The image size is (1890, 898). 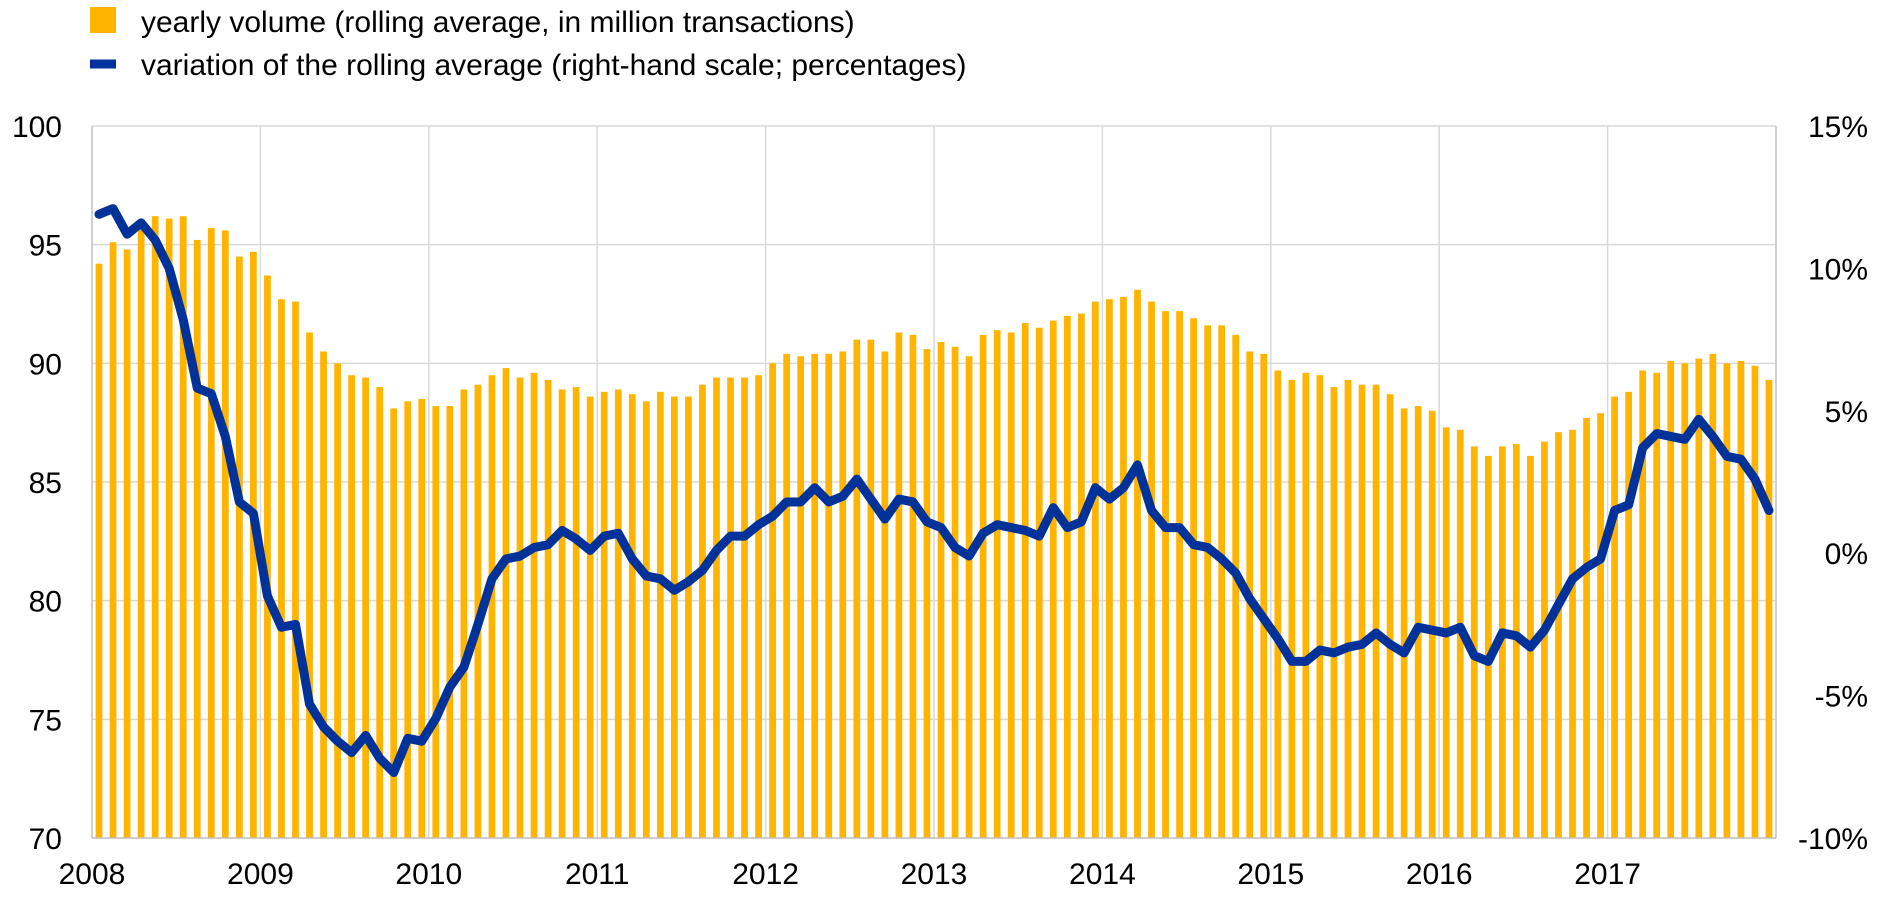 I want to click on left-tick-label-0: 100, so click(x=37, y=127).